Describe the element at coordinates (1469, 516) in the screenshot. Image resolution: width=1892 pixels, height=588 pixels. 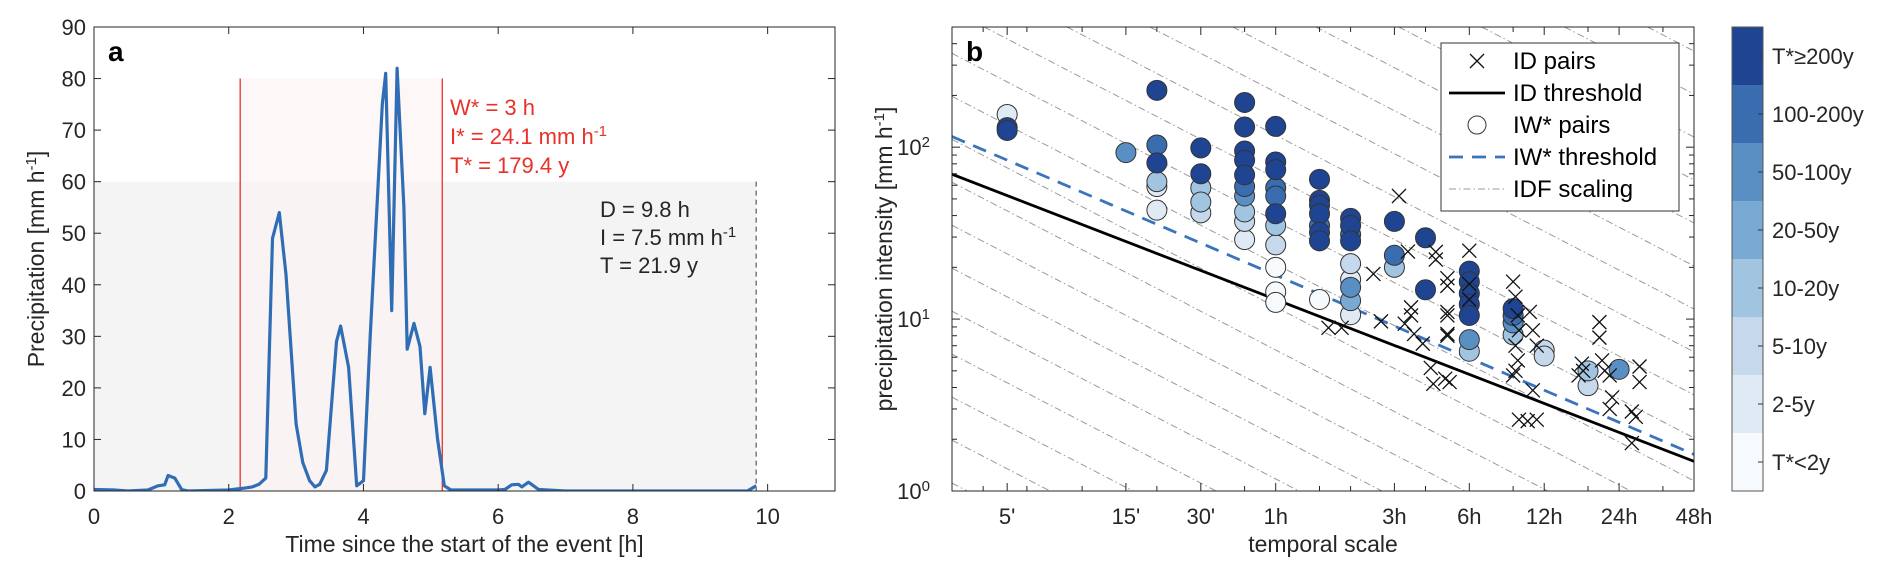
I see `x-tick-label: 6h` at that location.